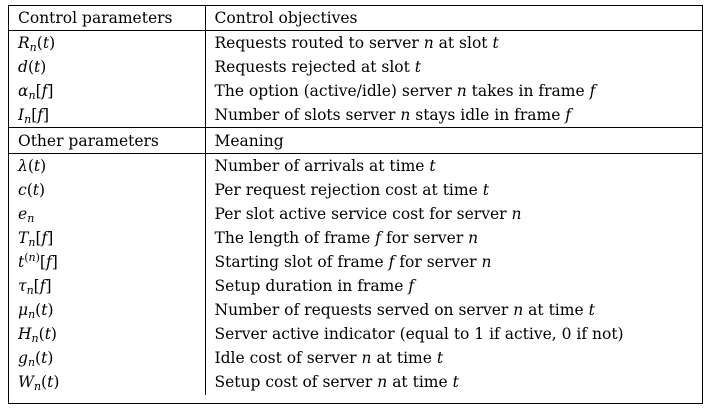 The image size is (709, 410). I want to click on column-header-meaning: Control objectives, so click(453, 19).